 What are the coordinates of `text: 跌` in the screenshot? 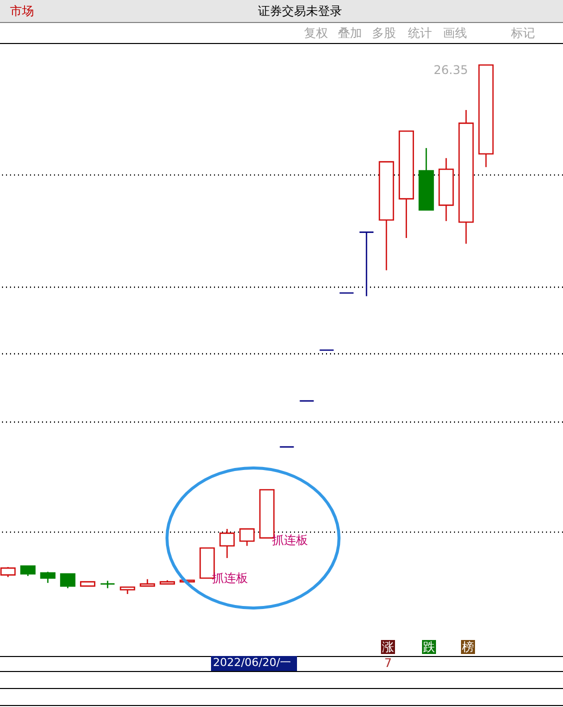 It's located at (429, 647).